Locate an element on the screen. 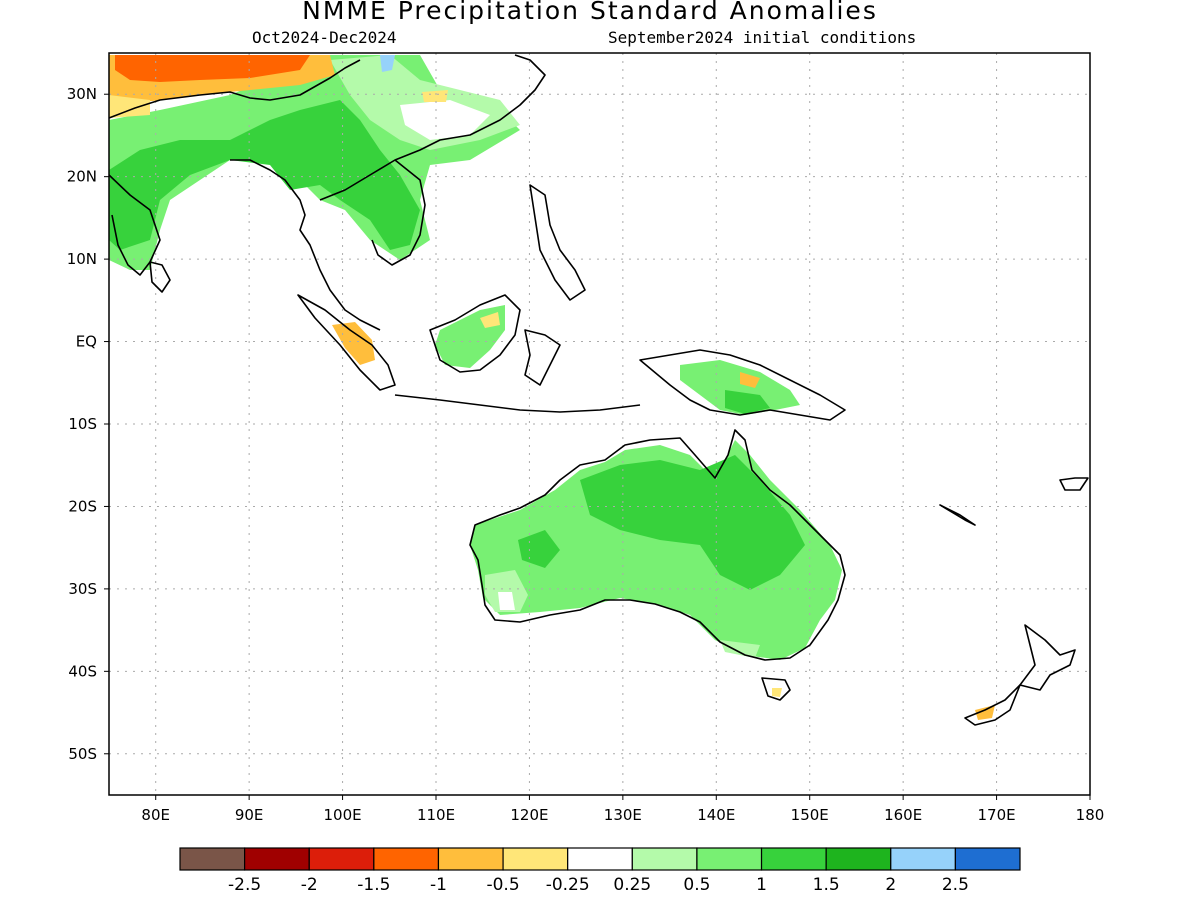  anomaly-region-new-guinea is located at coordinates (740, 387).